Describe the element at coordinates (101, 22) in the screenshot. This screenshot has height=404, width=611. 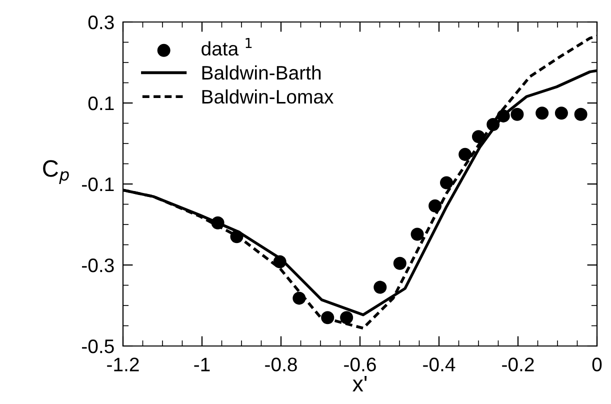
I see `y-tick-label: 0.3` at that location.